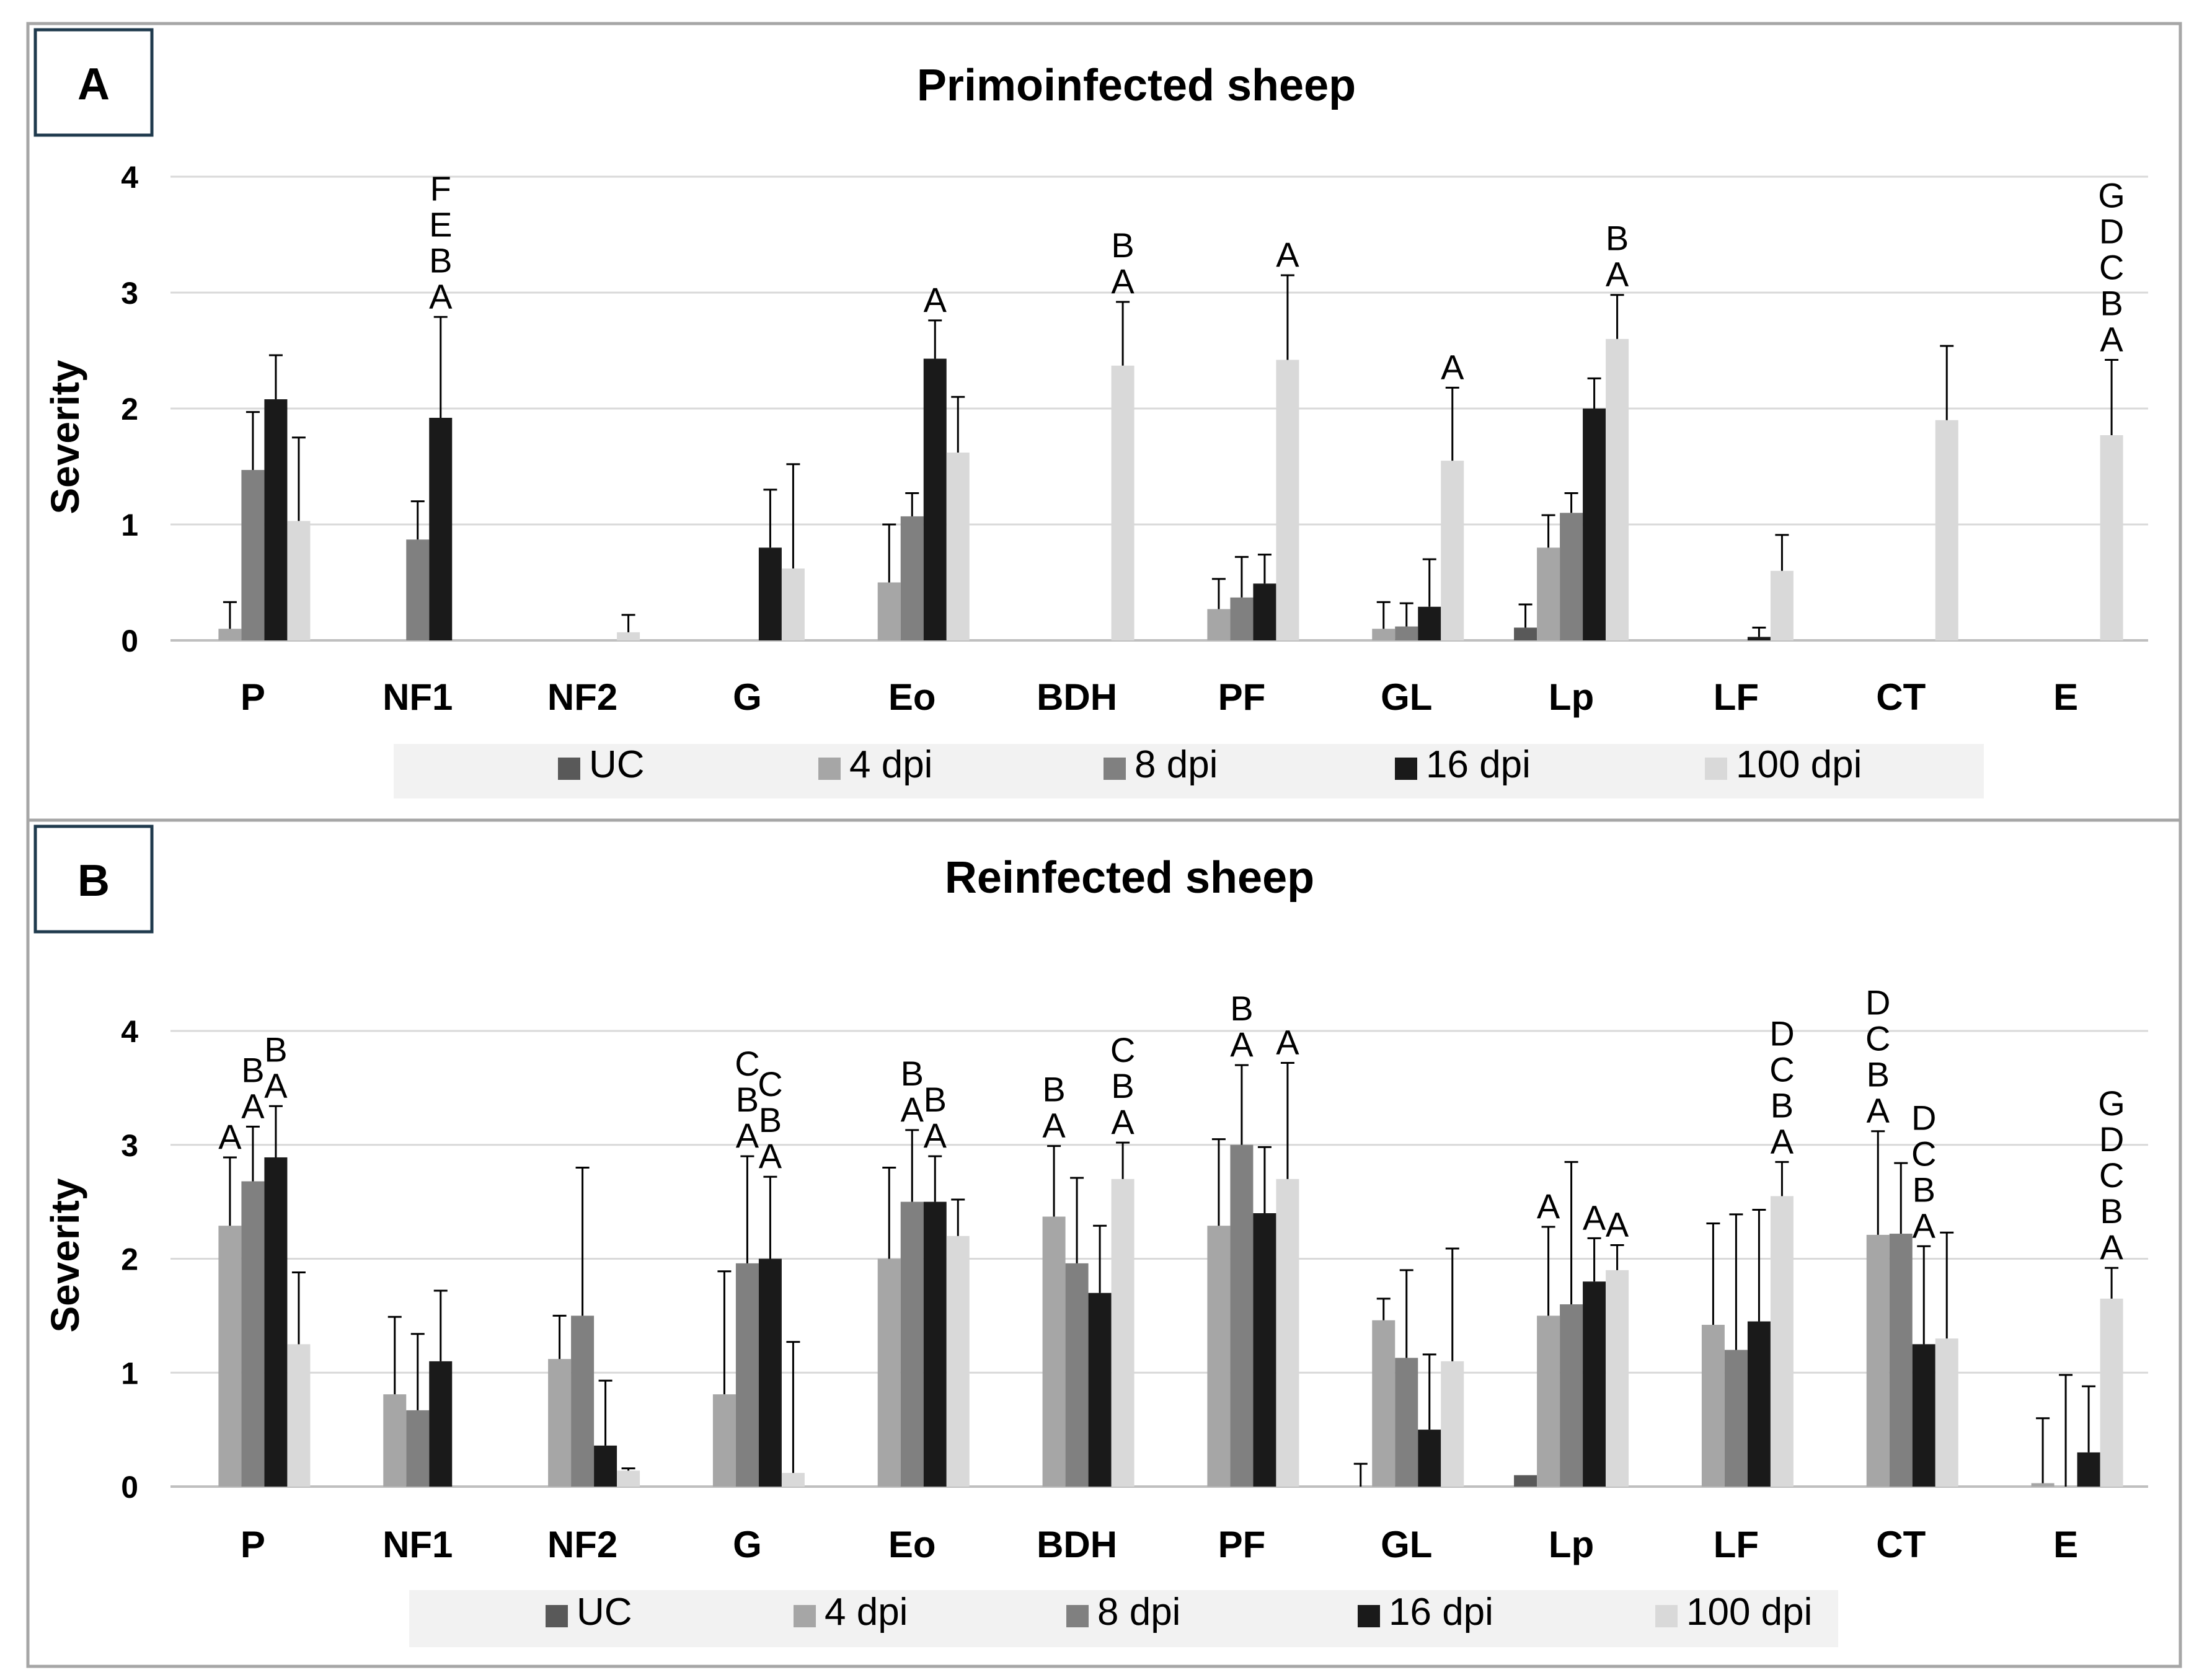 This screenshot has width=2194, height=1680. Describe the element at coordinates (1136, 86) in the screenshot. I see `panel-a-title: Primoinfected sheep` at that location.